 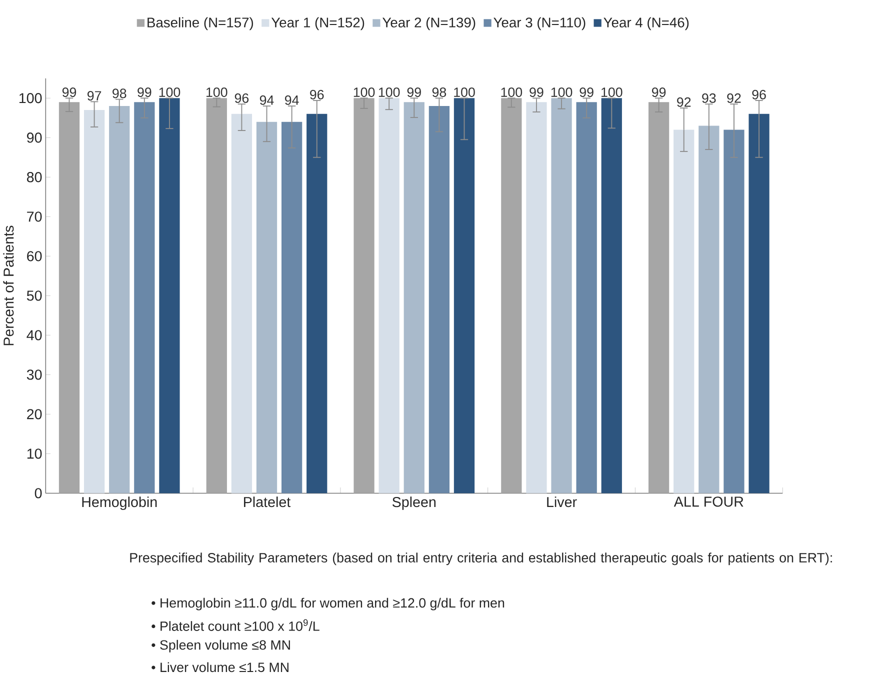 What do you see at coordinates (328, 604) in the screenshot?
I see `text: • Hemoglobin ≥11.0 g/dL for women and ≥12.0 g/dL for men` at bounding box center [328, 604].